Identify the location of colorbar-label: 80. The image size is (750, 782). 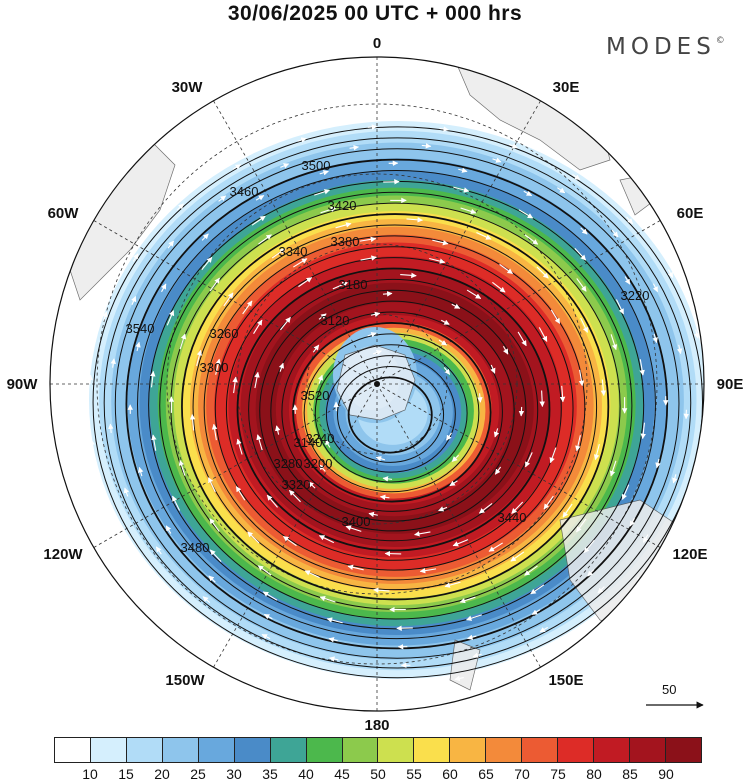
(594, 774).